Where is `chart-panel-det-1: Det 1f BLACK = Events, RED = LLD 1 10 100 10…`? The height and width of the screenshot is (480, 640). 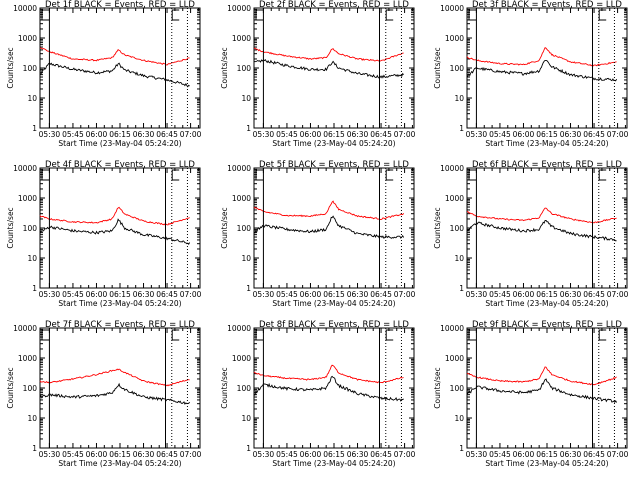
chart-panel-det-1: Det 1f BLACK = Events, RED = LLD 1 10 100 10… is located at coordinates (104, 74).